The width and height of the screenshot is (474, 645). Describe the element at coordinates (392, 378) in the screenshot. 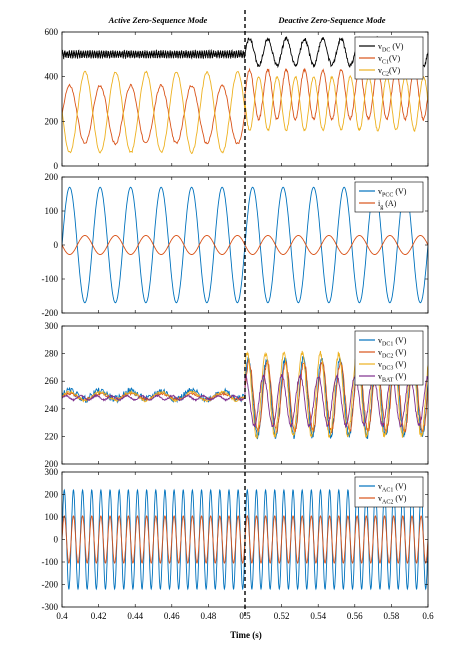

I see `legend-entry: vBAT (V)` at that location.